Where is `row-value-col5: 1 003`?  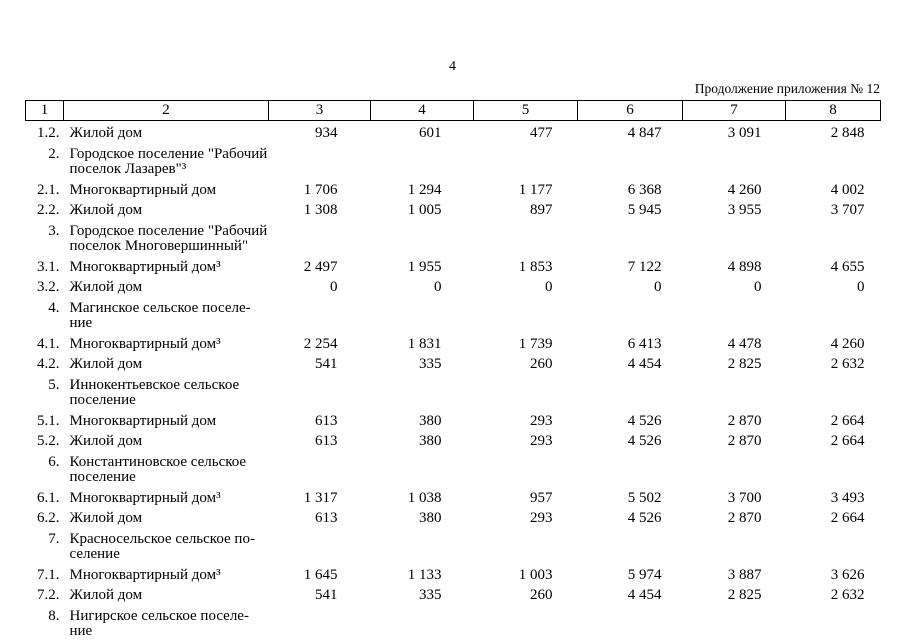 row-value-col5: 1 003 is located at coordinates (535, 574).